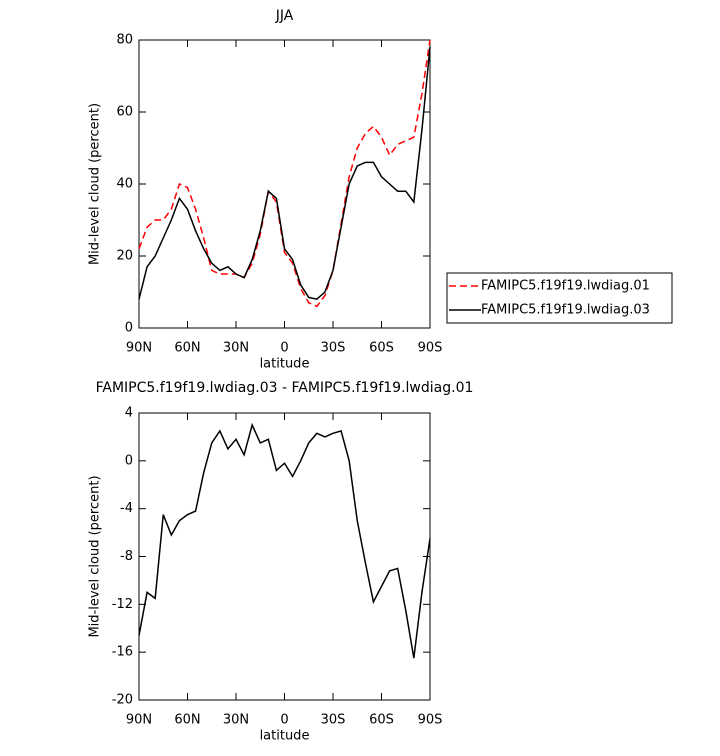  What do you see at coordinates (122, 652) in the screenshot?
I see `y-tick-label: -16` at bounding box center [122, 652].